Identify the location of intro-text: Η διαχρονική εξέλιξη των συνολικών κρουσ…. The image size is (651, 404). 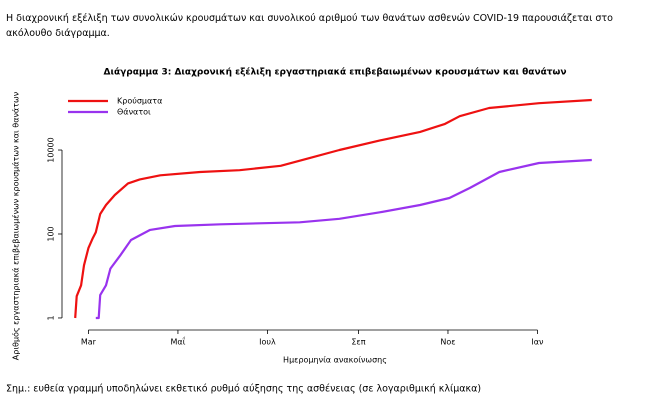
(309, 26).